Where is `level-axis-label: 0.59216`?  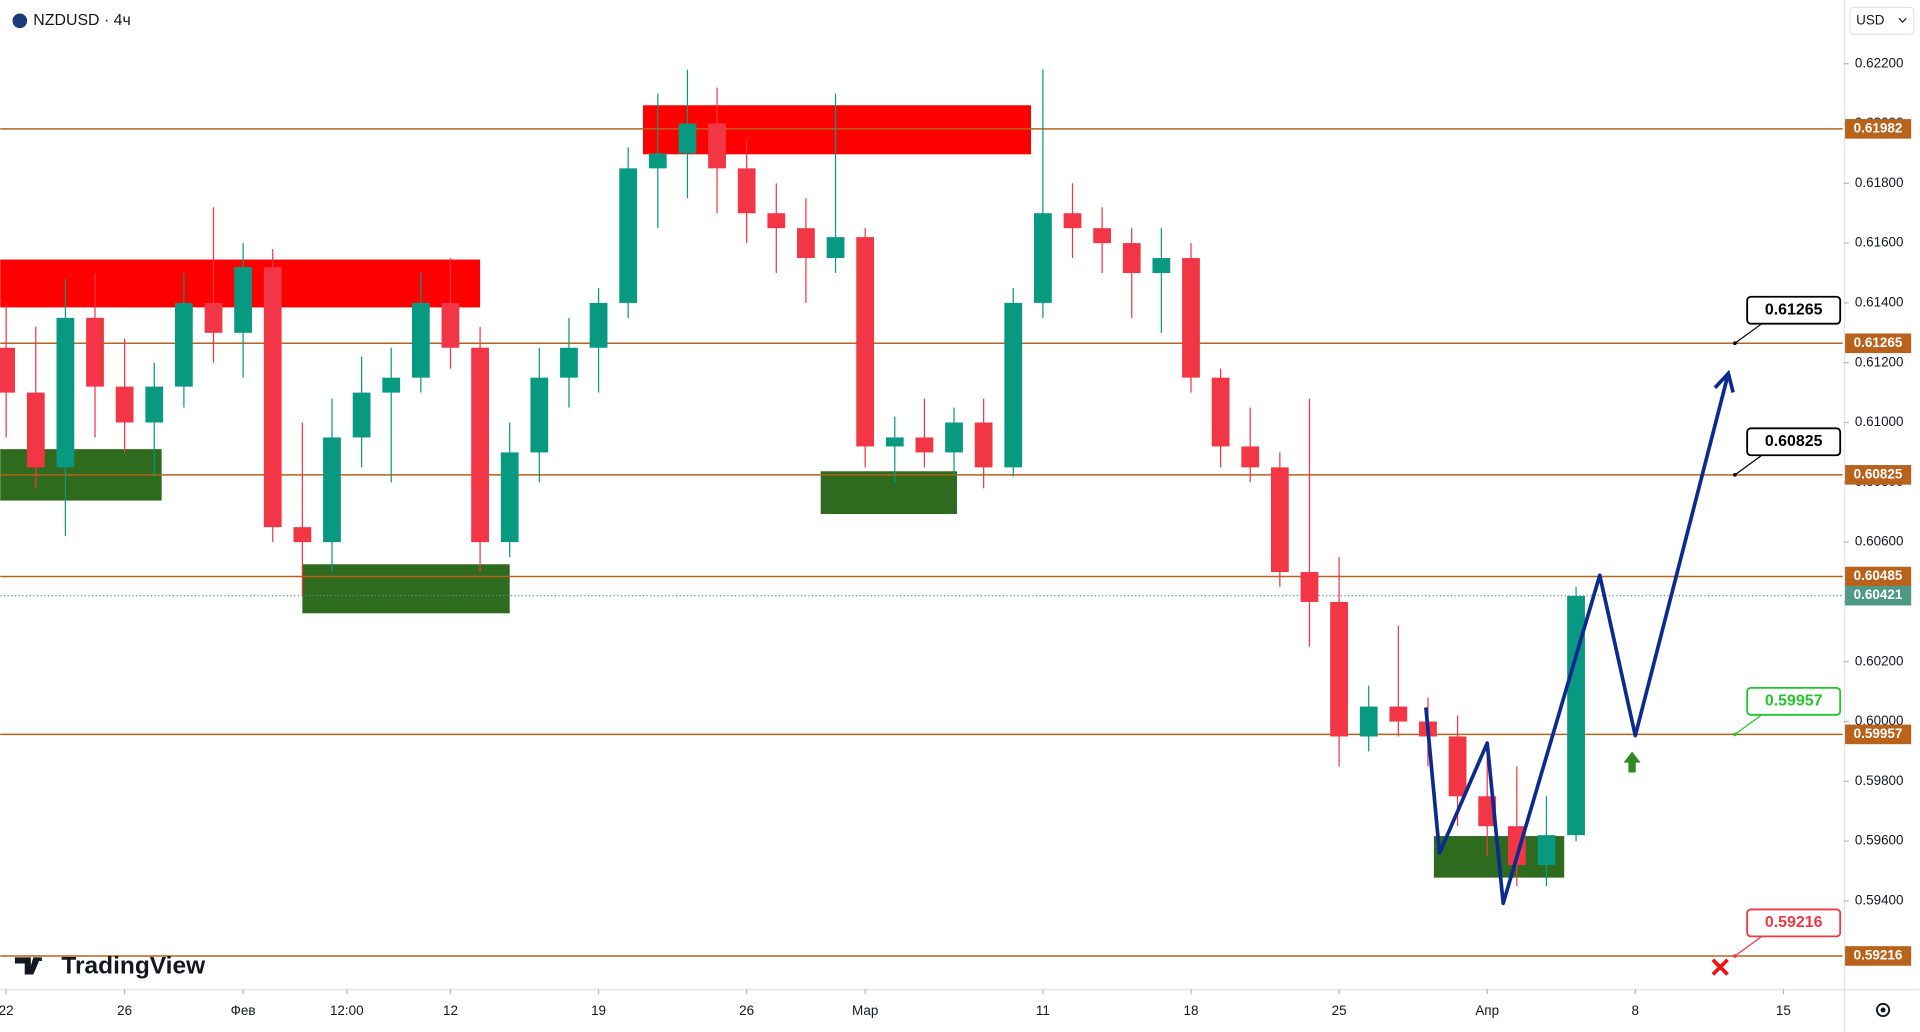 level-axis-label: 0.59216 is located at coordinates (1878, 955).